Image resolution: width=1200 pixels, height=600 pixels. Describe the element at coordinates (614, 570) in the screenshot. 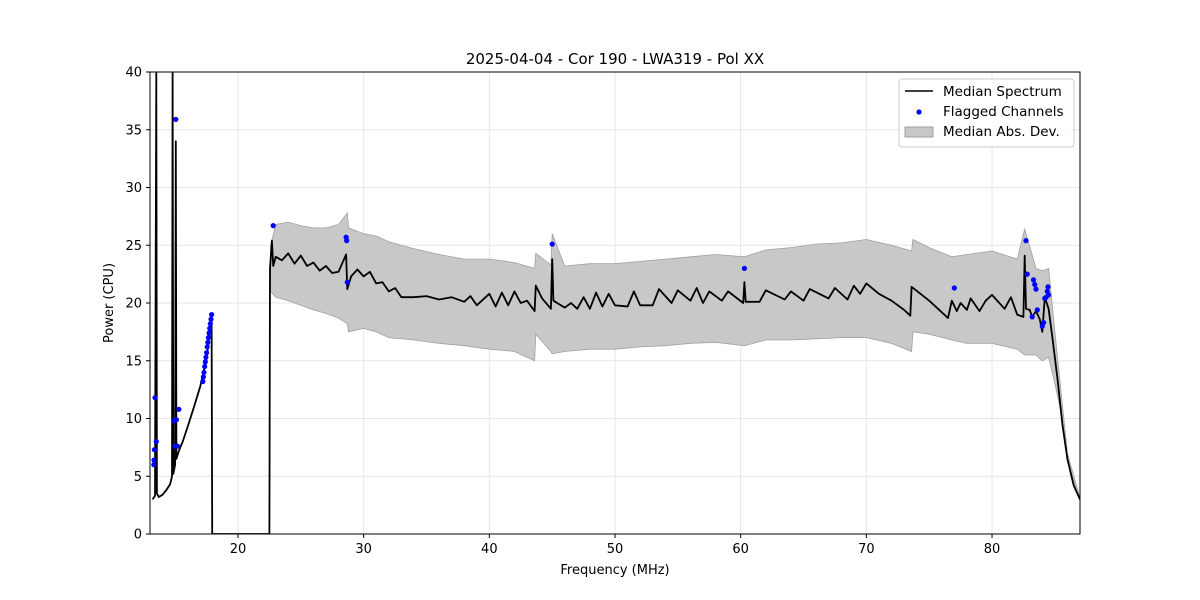

I see `x-axis-label: Frequency (MHz)` at that location.